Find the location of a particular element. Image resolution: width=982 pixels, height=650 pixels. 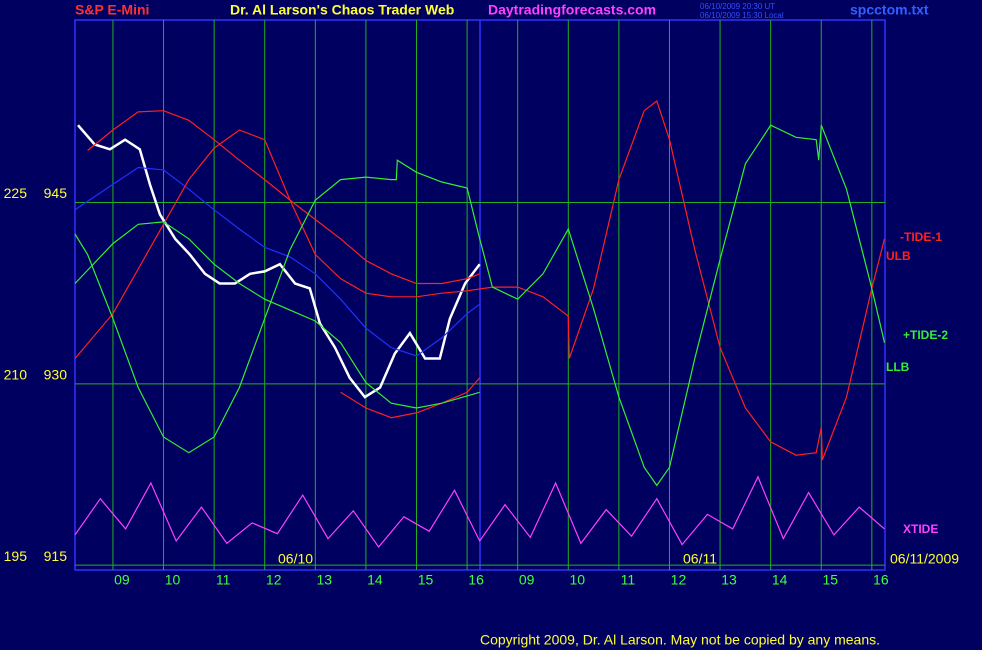

y-tick-label: 945 is located at coordinates (56, 193).